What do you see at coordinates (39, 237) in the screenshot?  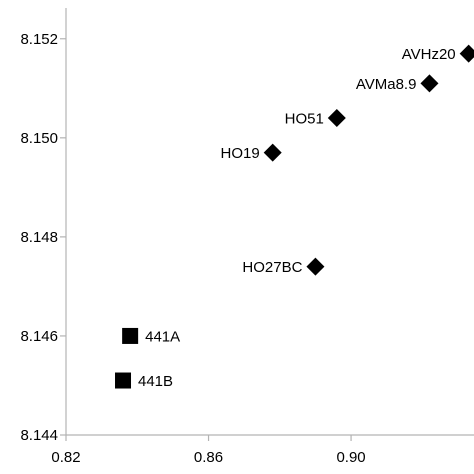 I see `y-tick-label: 8.148` at bounding box center [39, 237].